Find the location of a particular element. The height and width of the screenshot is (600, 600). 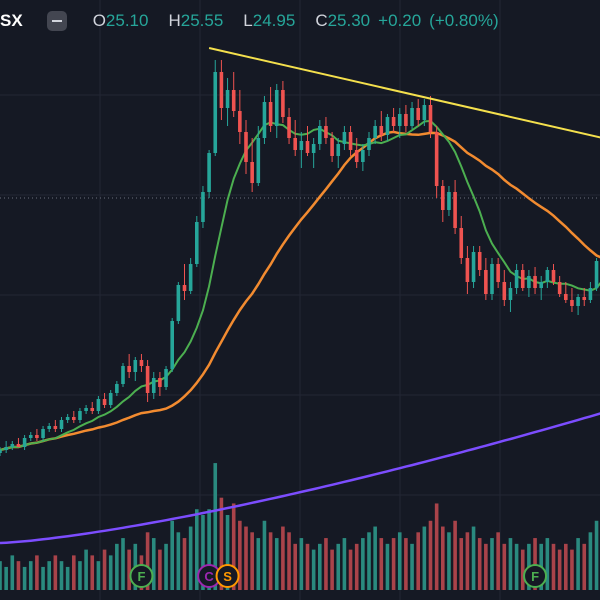

collapse-legend-button is located at coordinates (56, 21).